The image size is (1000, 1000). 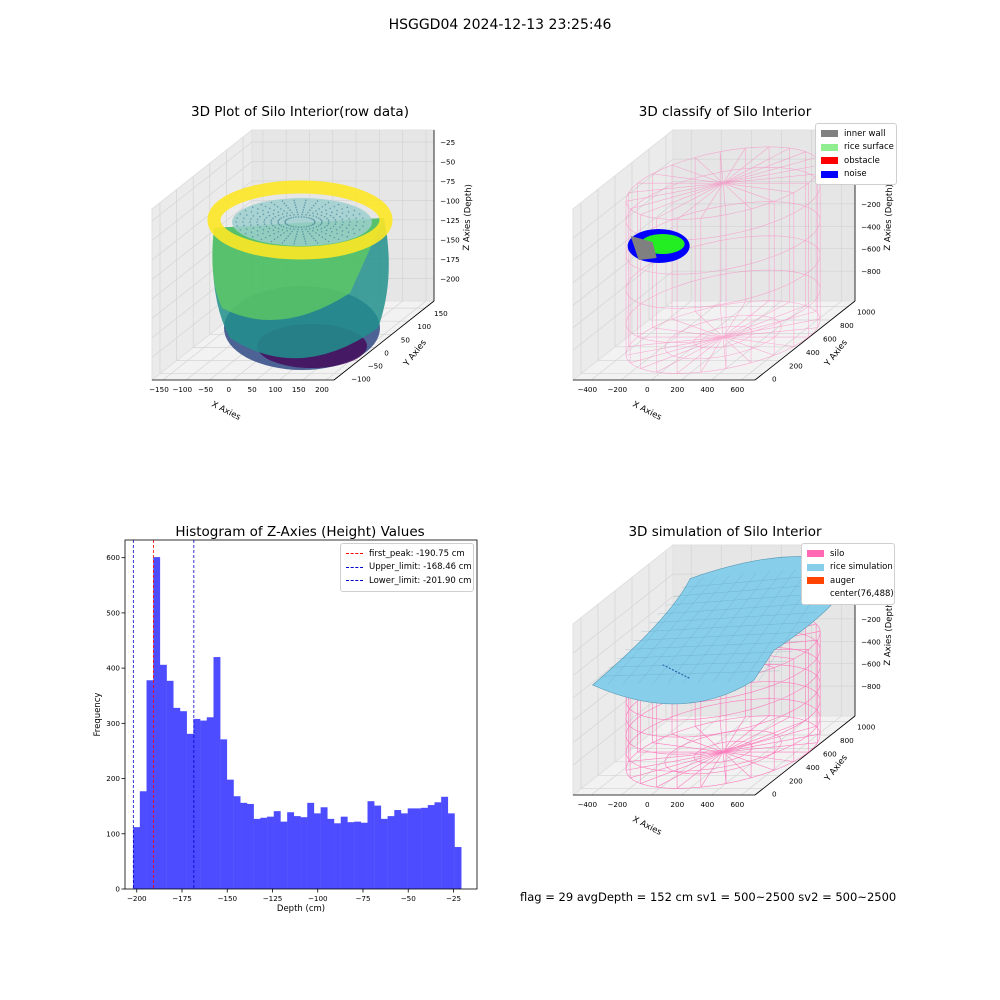 What do you see at coordinates (847, 325) in the screenshot?
I see `y-tick-label: 800` at bounding box center [847, 325].